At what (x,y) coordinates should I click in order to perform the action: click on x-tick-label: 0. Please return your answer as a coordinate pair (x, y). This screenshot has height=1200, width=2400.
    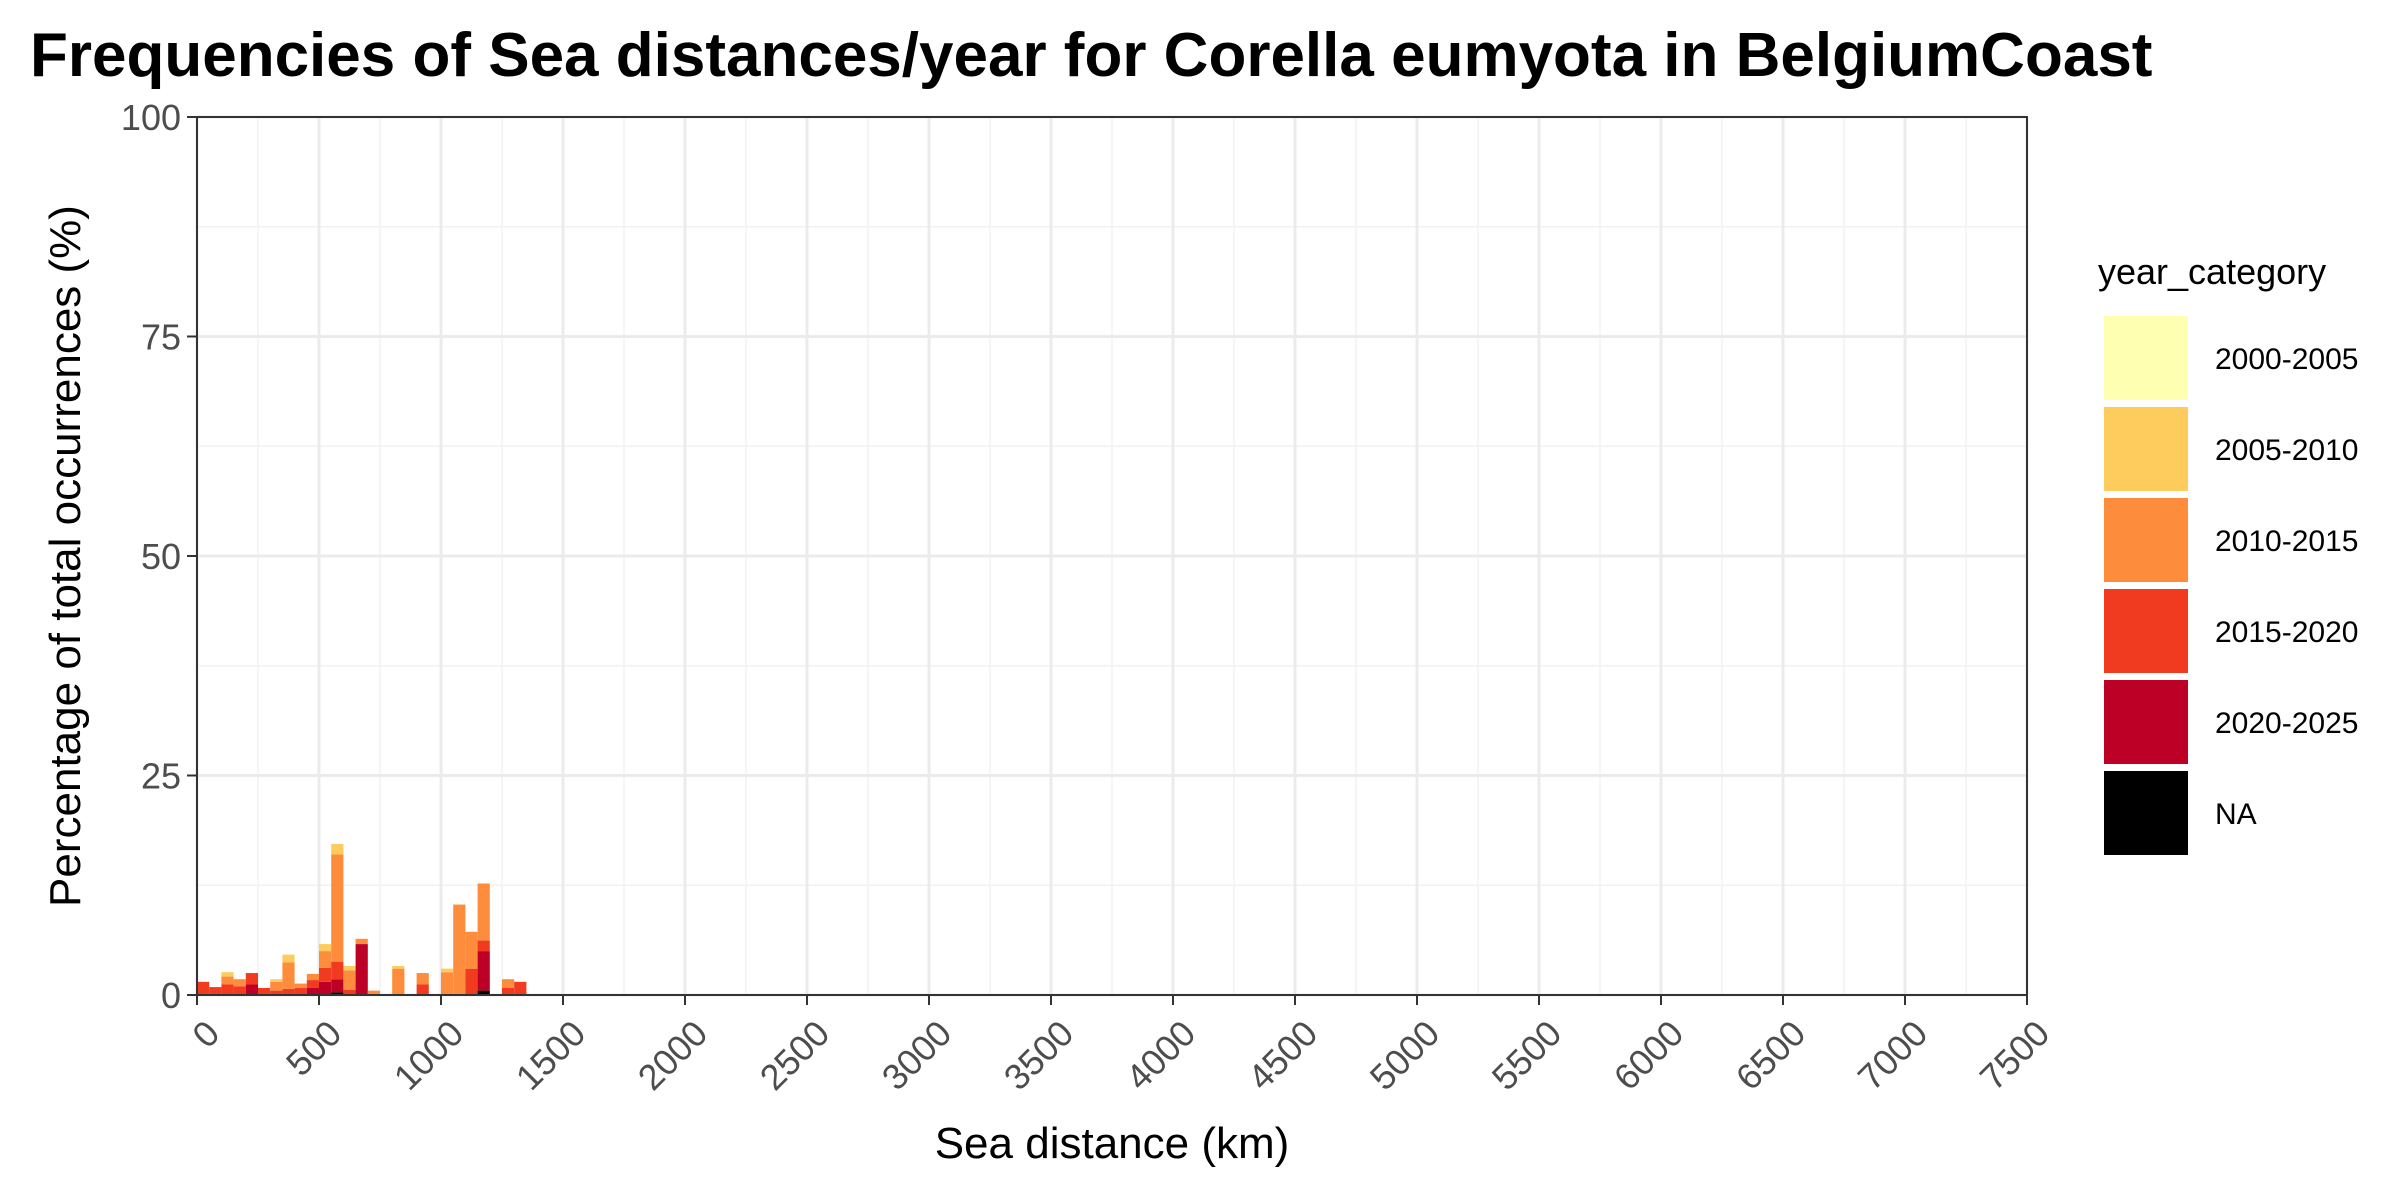
    Looking at the image, I should click on (205, 1033).